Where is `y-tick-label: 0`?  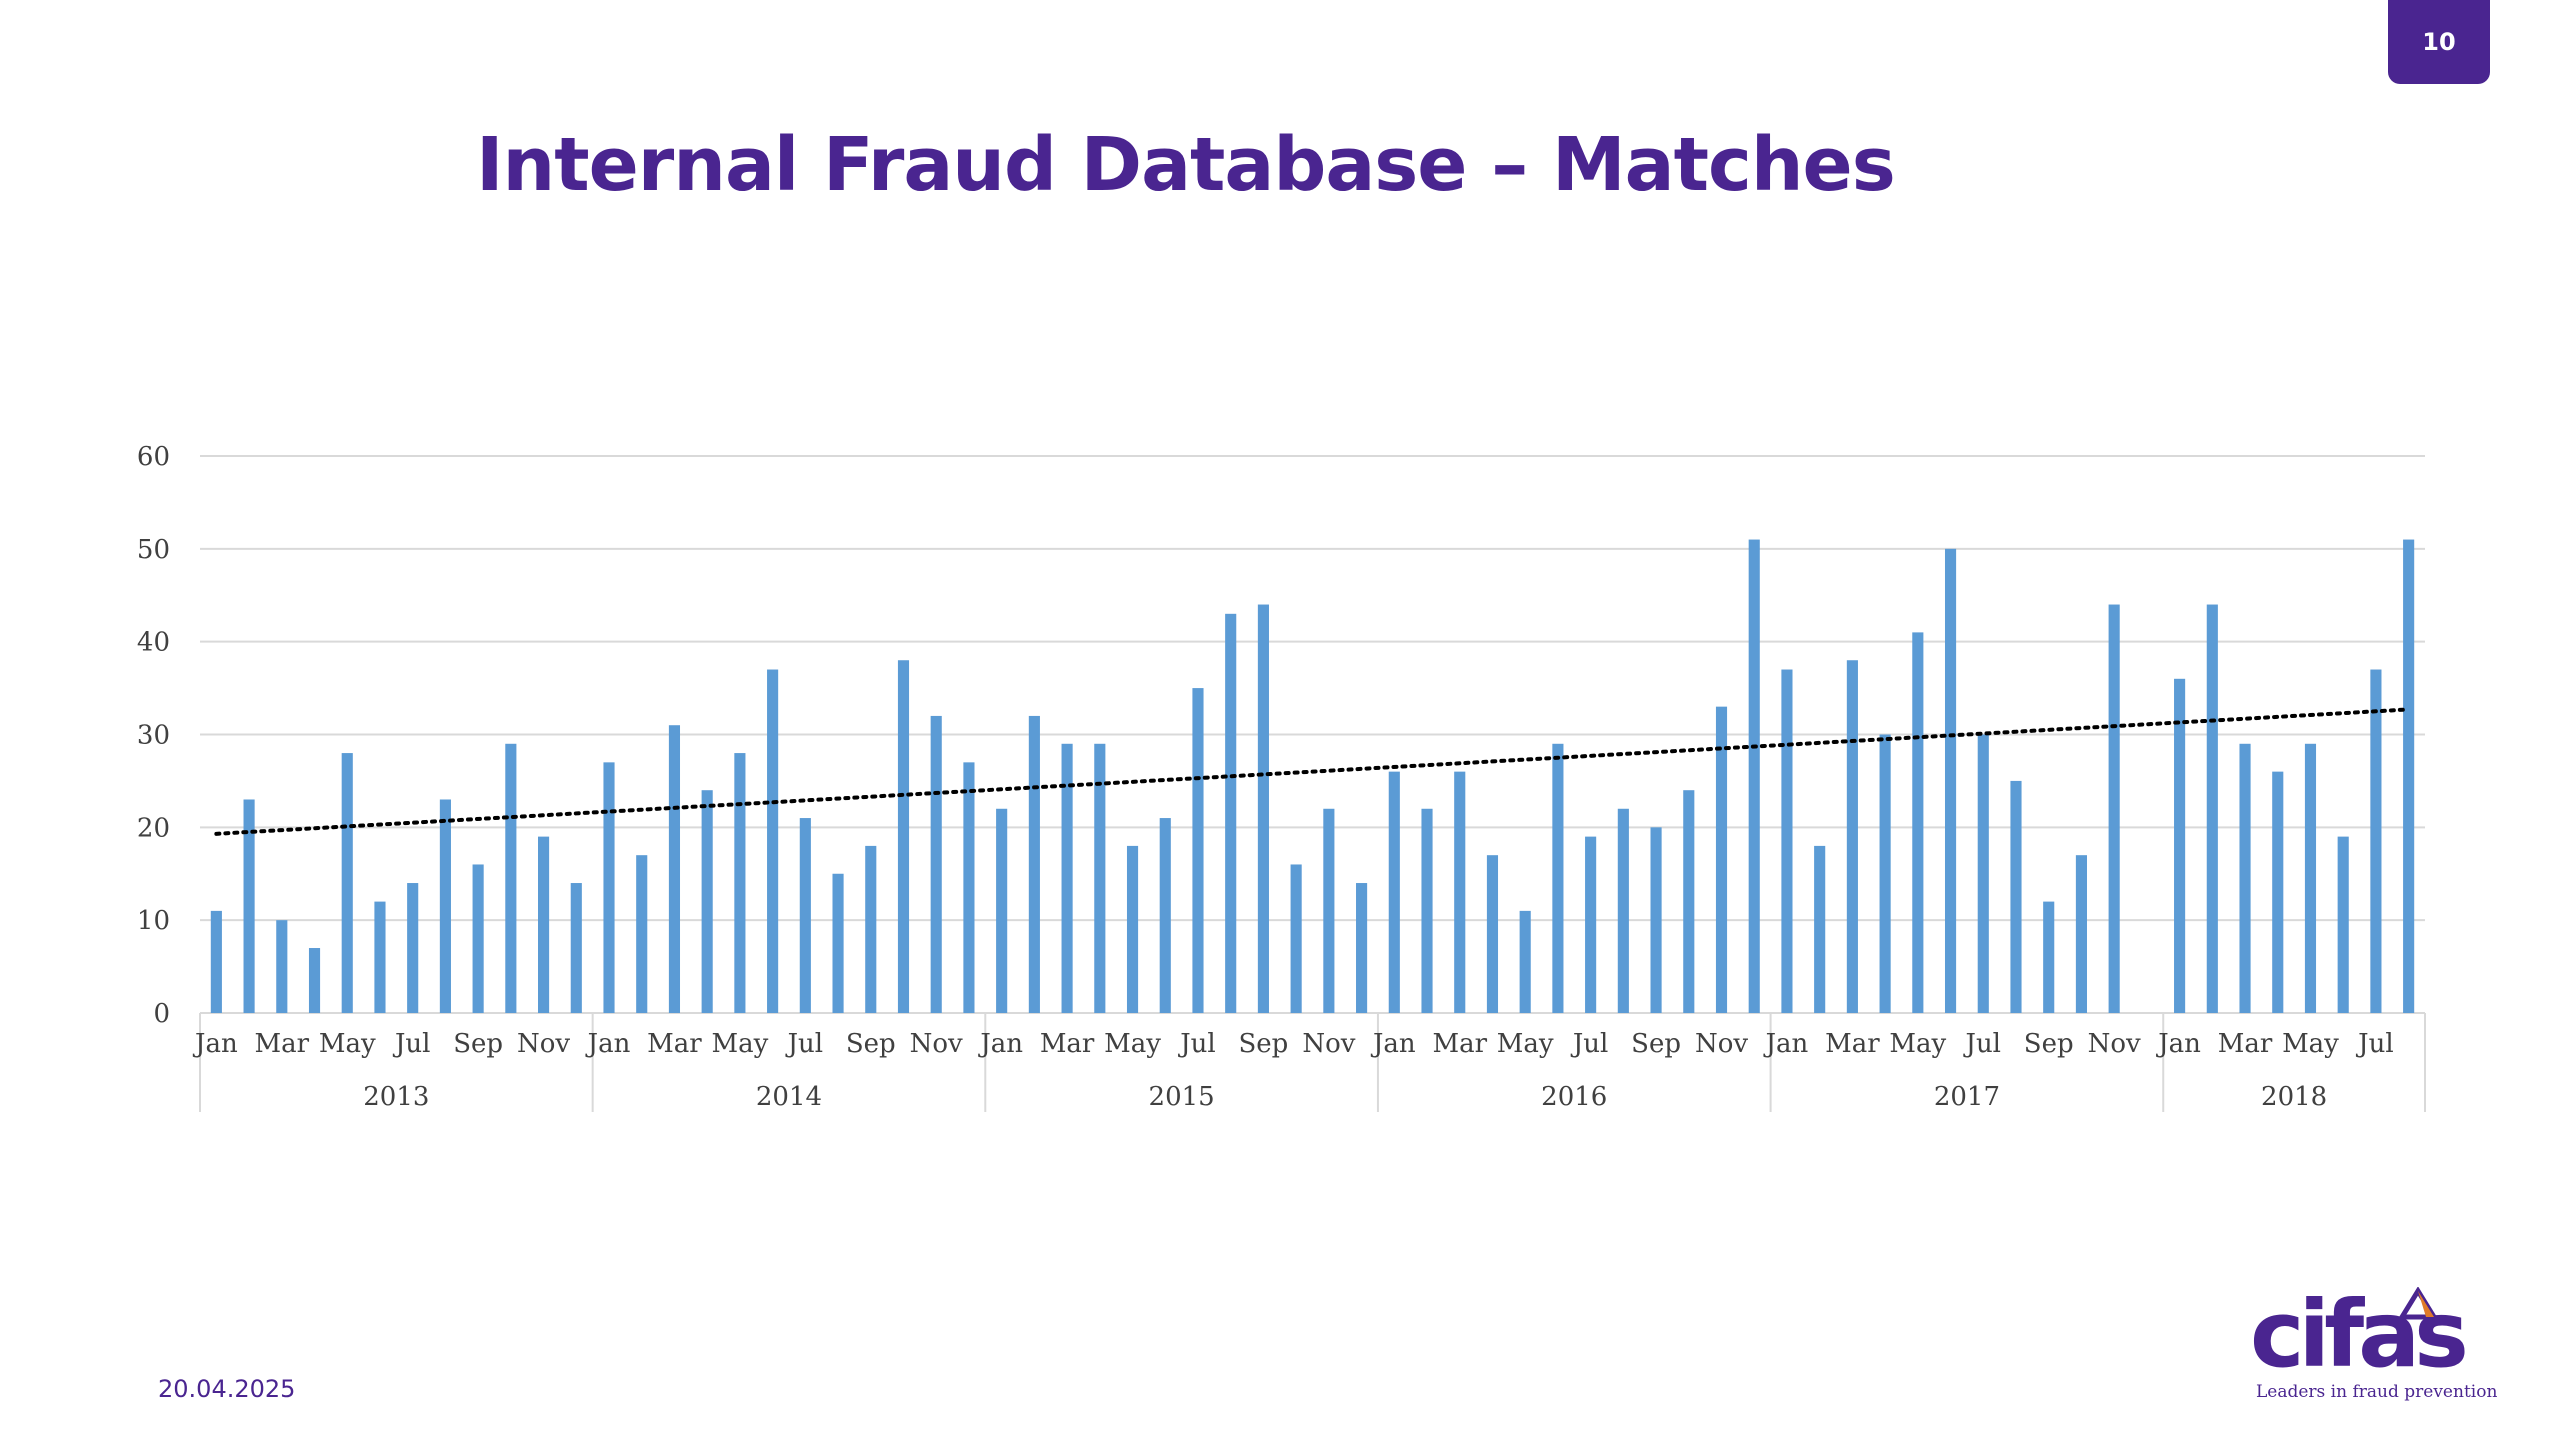
y-tick-label: 0 is located at coordinates (161, 1014).